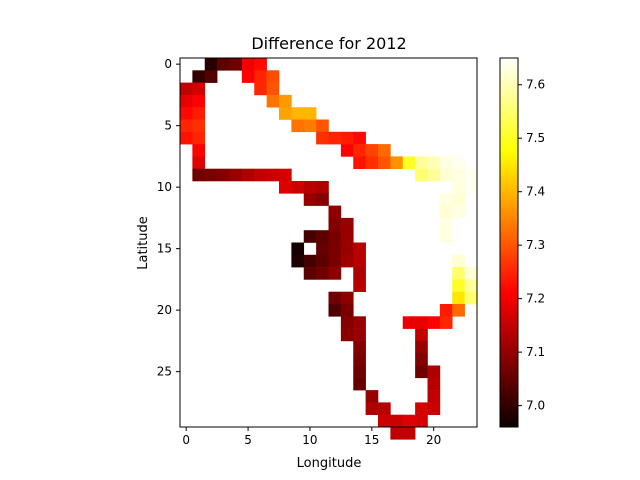 The image size is (640, 480). I want to click on y-tick-label: 20, so click(164, 310).